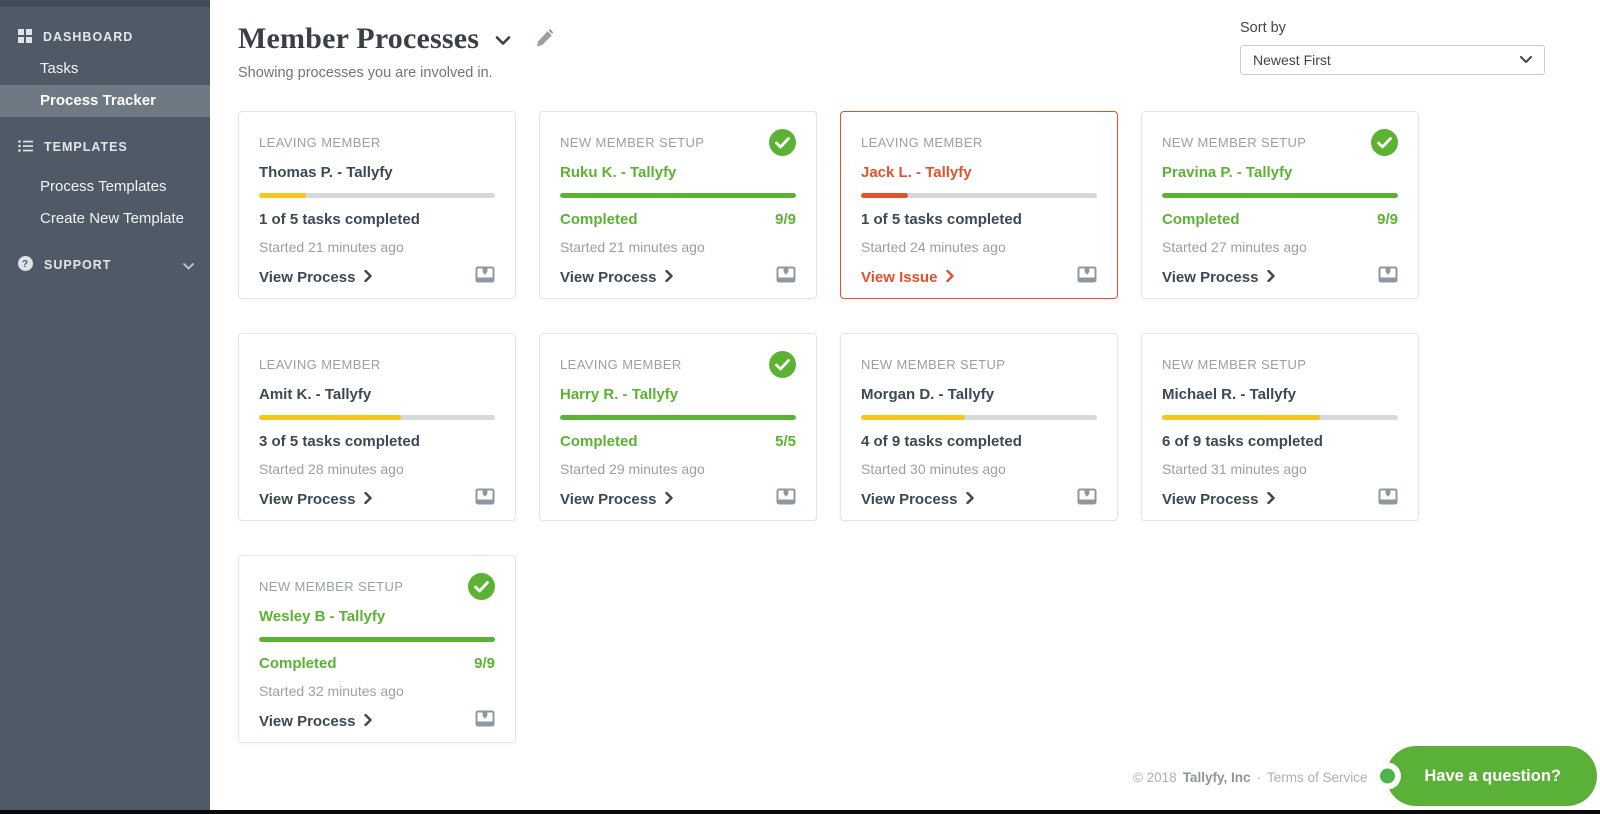 The height and width of the screenshot is (814, 1600). Describe the element at coordinates (105, 37) in the screenshot. I see `sidebar-section-dashboard: DASHBOARD` at that location.